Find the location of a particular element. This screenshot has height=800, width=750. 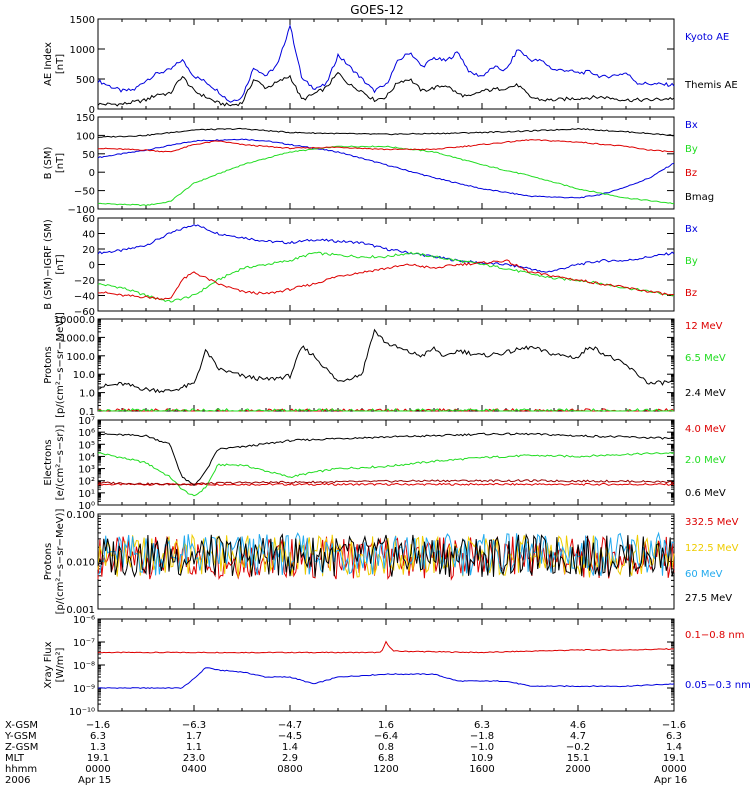

footer-value: 6.3 is located at coordinates (674, 736).